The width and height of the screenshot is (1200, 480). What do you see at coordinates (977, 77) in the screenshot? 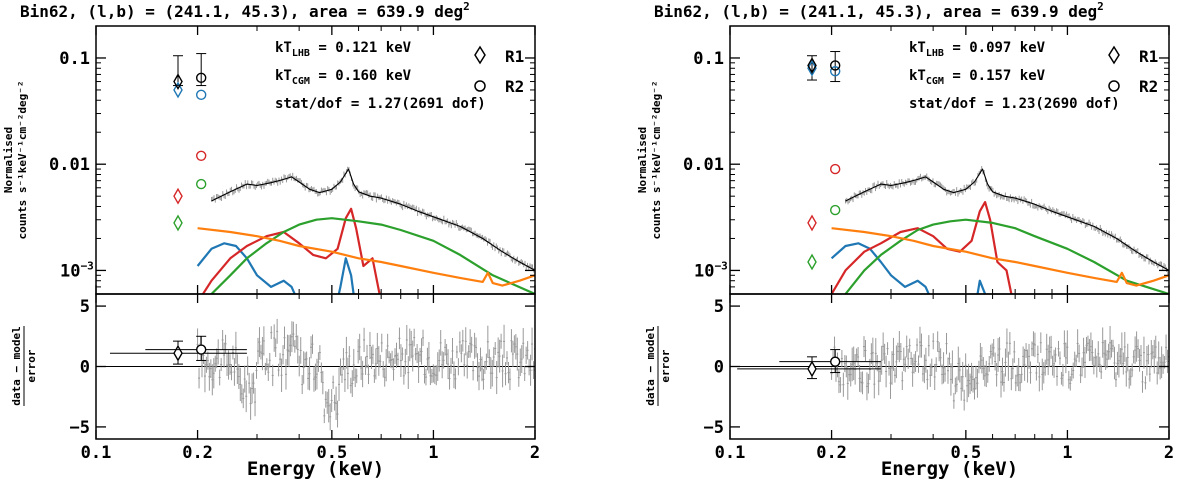
I see `annotation-kt-cgm: kTCGM = 0.157 keV` at bounding box center [977, 77].